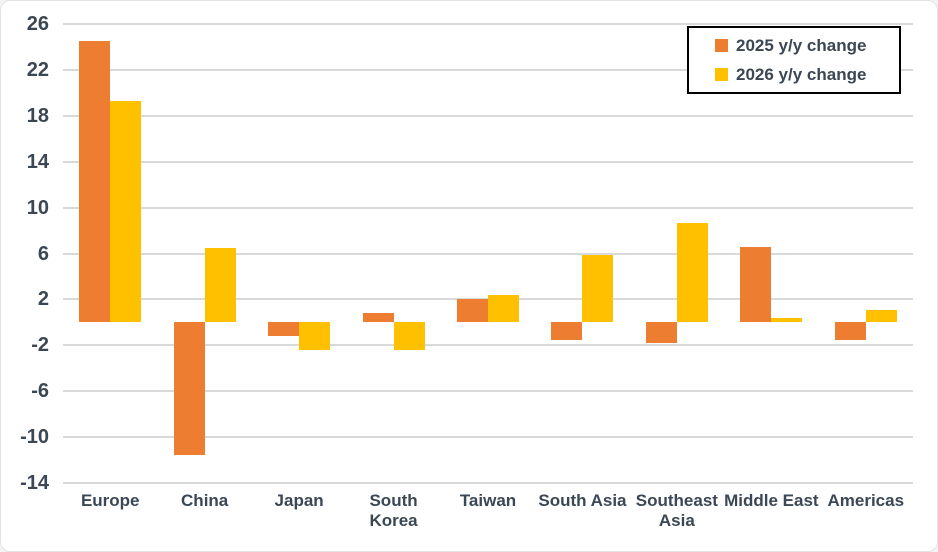 The width and height of the screenshot is (938, 552). I want to click on gridline-y--10, so click(488, 437).